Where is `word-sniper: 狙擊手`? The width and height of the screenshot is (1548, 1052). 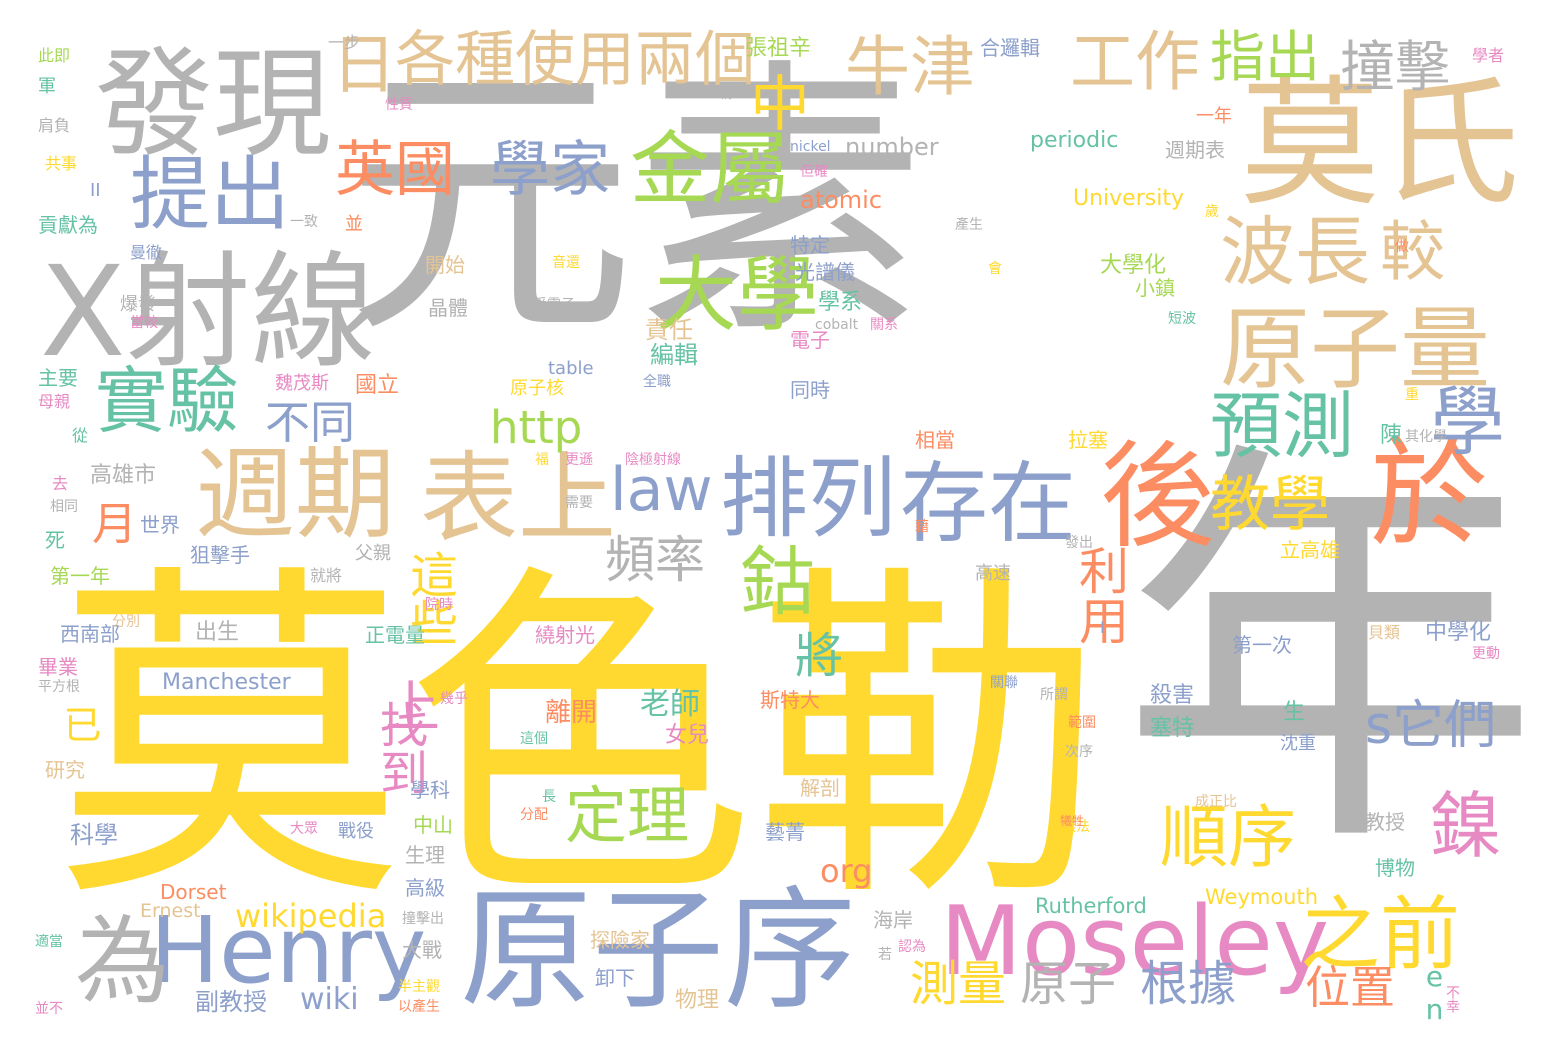
word-sniper: 狙擊手 is located at coordinates (220, 555).